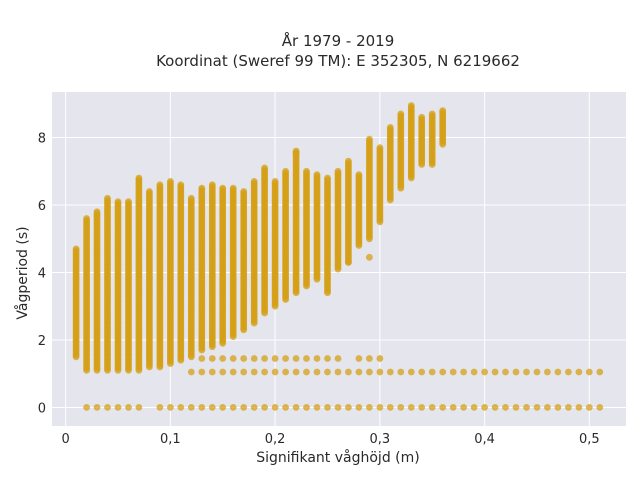  I want to click on x-tick-label: 0,4, so click(484, 439).